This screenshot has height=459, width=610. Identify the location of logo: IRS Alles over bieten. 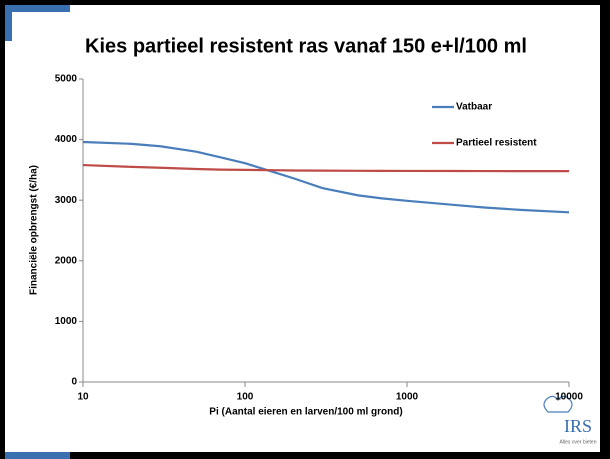
(570, 420).